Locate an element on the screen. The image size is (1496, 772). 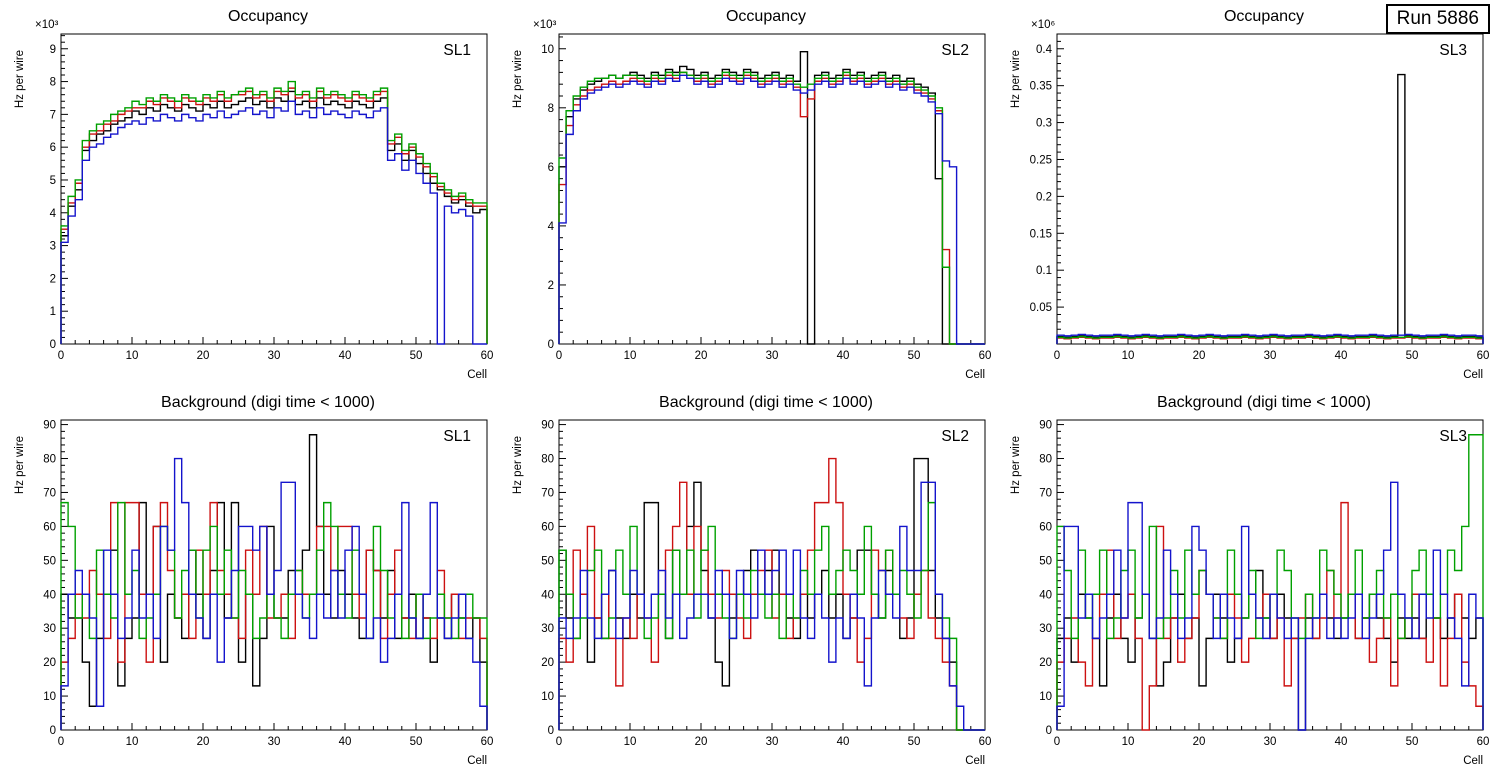
svg-text: 0.2 is located at coordinates (1044, 197).